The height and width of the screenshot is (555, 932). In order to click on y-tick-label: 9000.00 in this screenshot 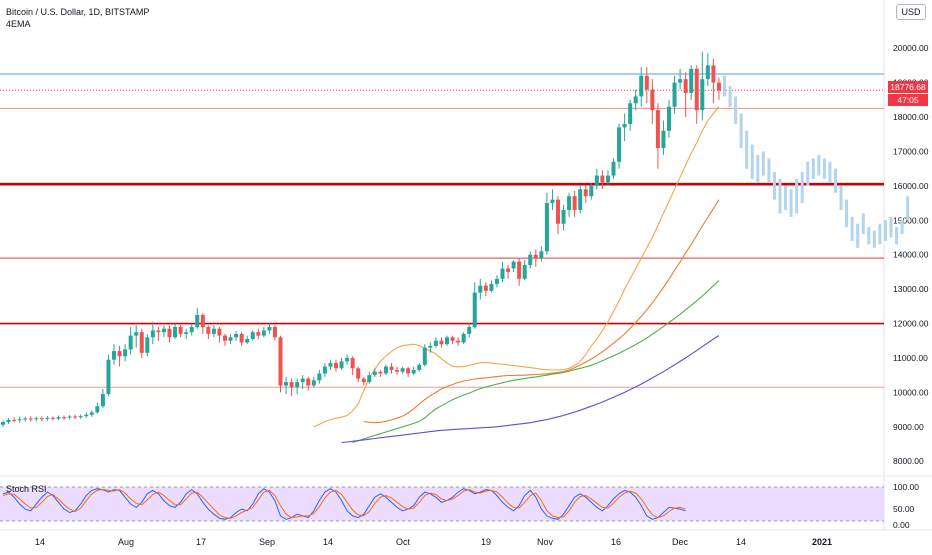, I will do `click(908, 427)`.